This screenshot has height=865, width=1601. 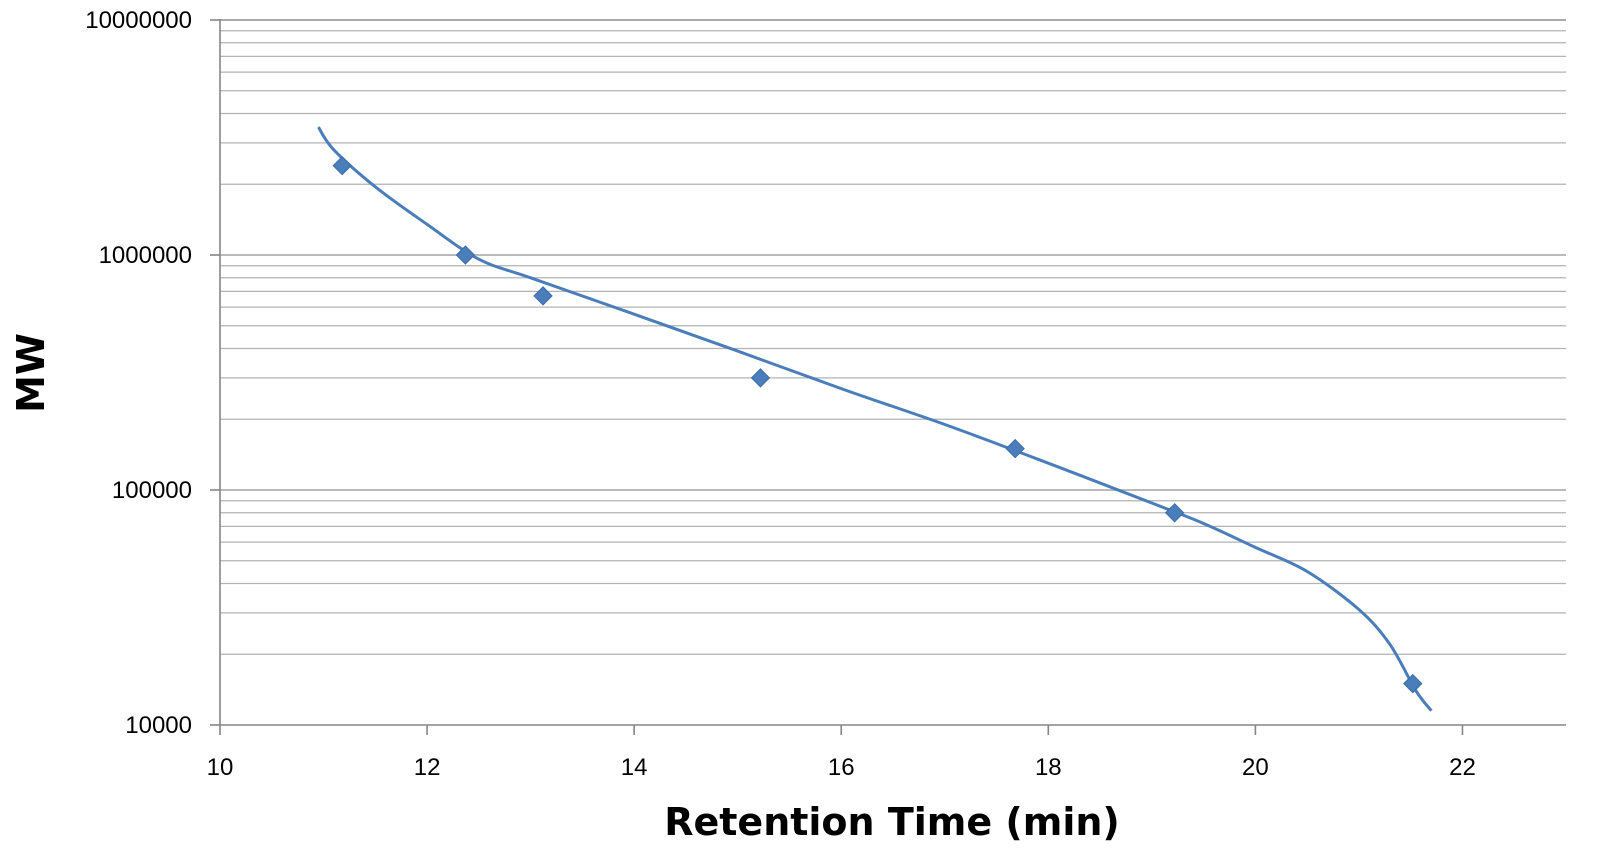 What do you see at coordinates (158, 725) in the screenshot?
I see `y-tick-label: 10000` at bounding box center [158, 725].